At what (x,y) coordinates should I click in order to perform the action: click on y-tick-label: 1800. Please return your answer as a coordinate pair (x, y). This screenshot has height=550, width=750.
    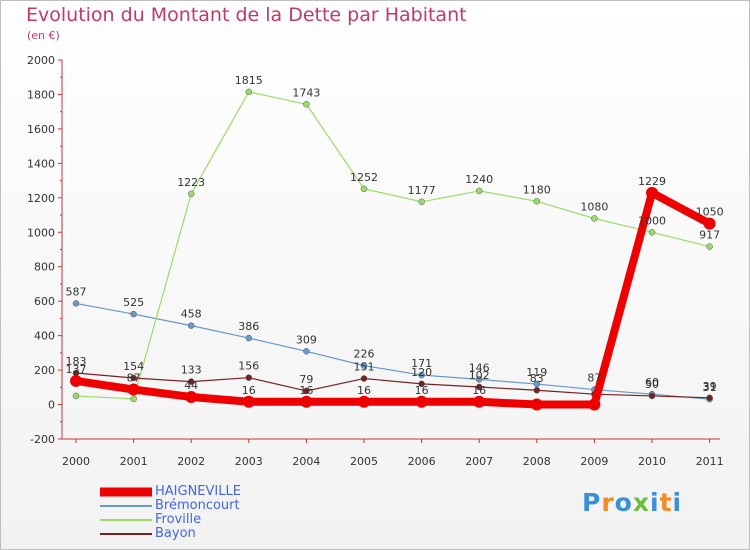
    Looking at the image, I should click on (41, 94).